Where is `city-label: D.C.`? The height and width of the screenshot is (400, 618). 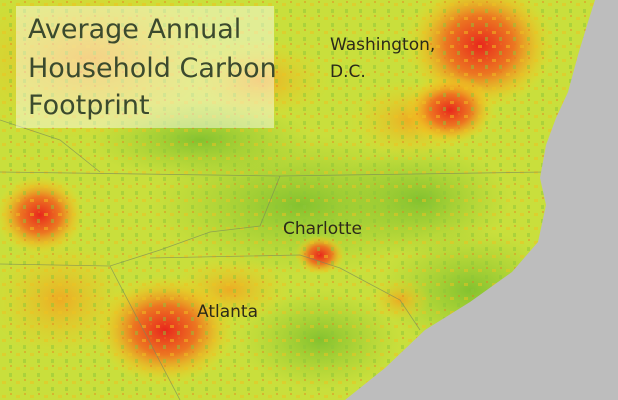
city-label: D.C. is located at coordinates (348, 72).